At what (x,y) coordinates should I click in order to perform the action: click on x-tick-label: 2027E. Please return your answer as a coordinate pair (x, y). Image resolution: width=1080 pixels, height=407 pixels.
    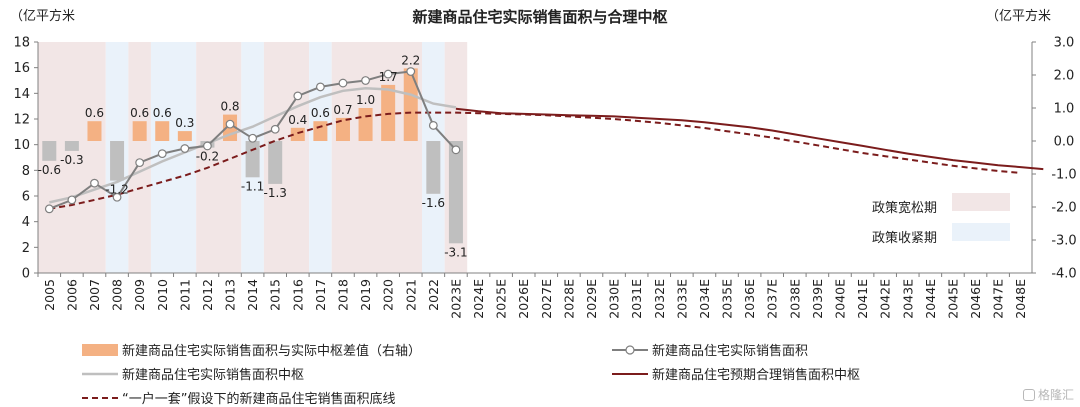
    Looking at the image, I should click on (546, 299).